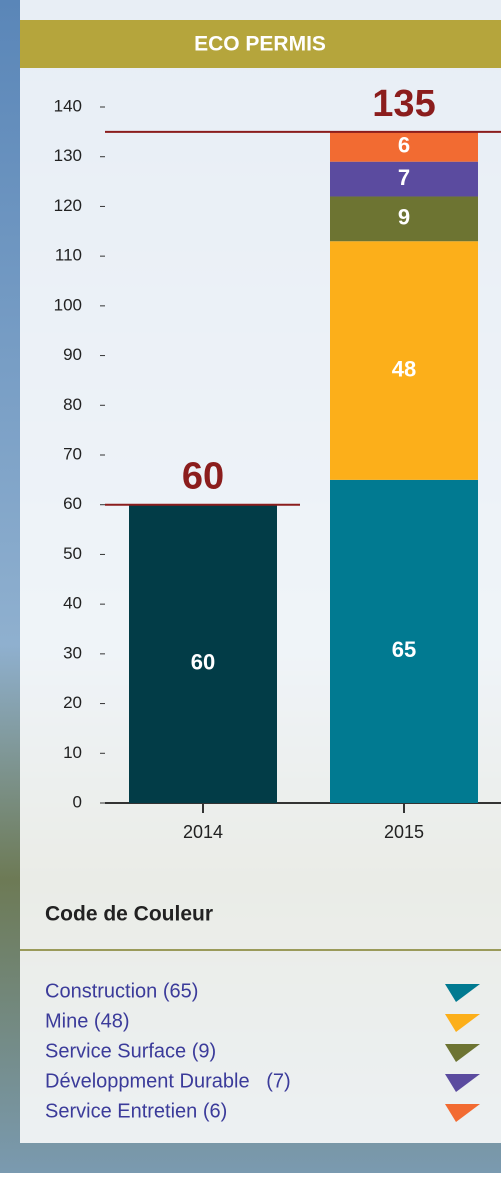 Image resolution: width=501 pixels, height=1178 pixels. Describe the element at coordinates (72, 553) in the screenshot. I see `y-tick-label: 50` at that location.